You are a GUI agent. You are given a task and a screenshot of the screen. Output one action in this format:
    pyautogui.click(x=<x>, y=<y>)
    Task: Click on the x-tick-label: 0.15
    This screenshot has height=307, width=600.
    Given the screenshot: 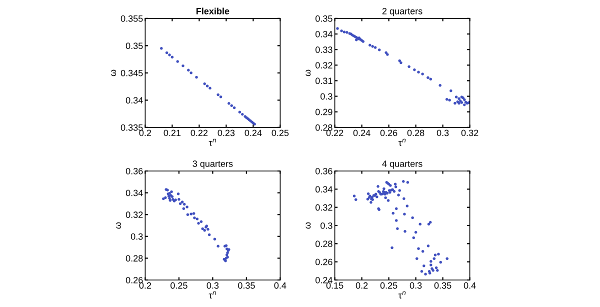 What is the action you would take?
    pyautogui.click(x=335, y=285)
    